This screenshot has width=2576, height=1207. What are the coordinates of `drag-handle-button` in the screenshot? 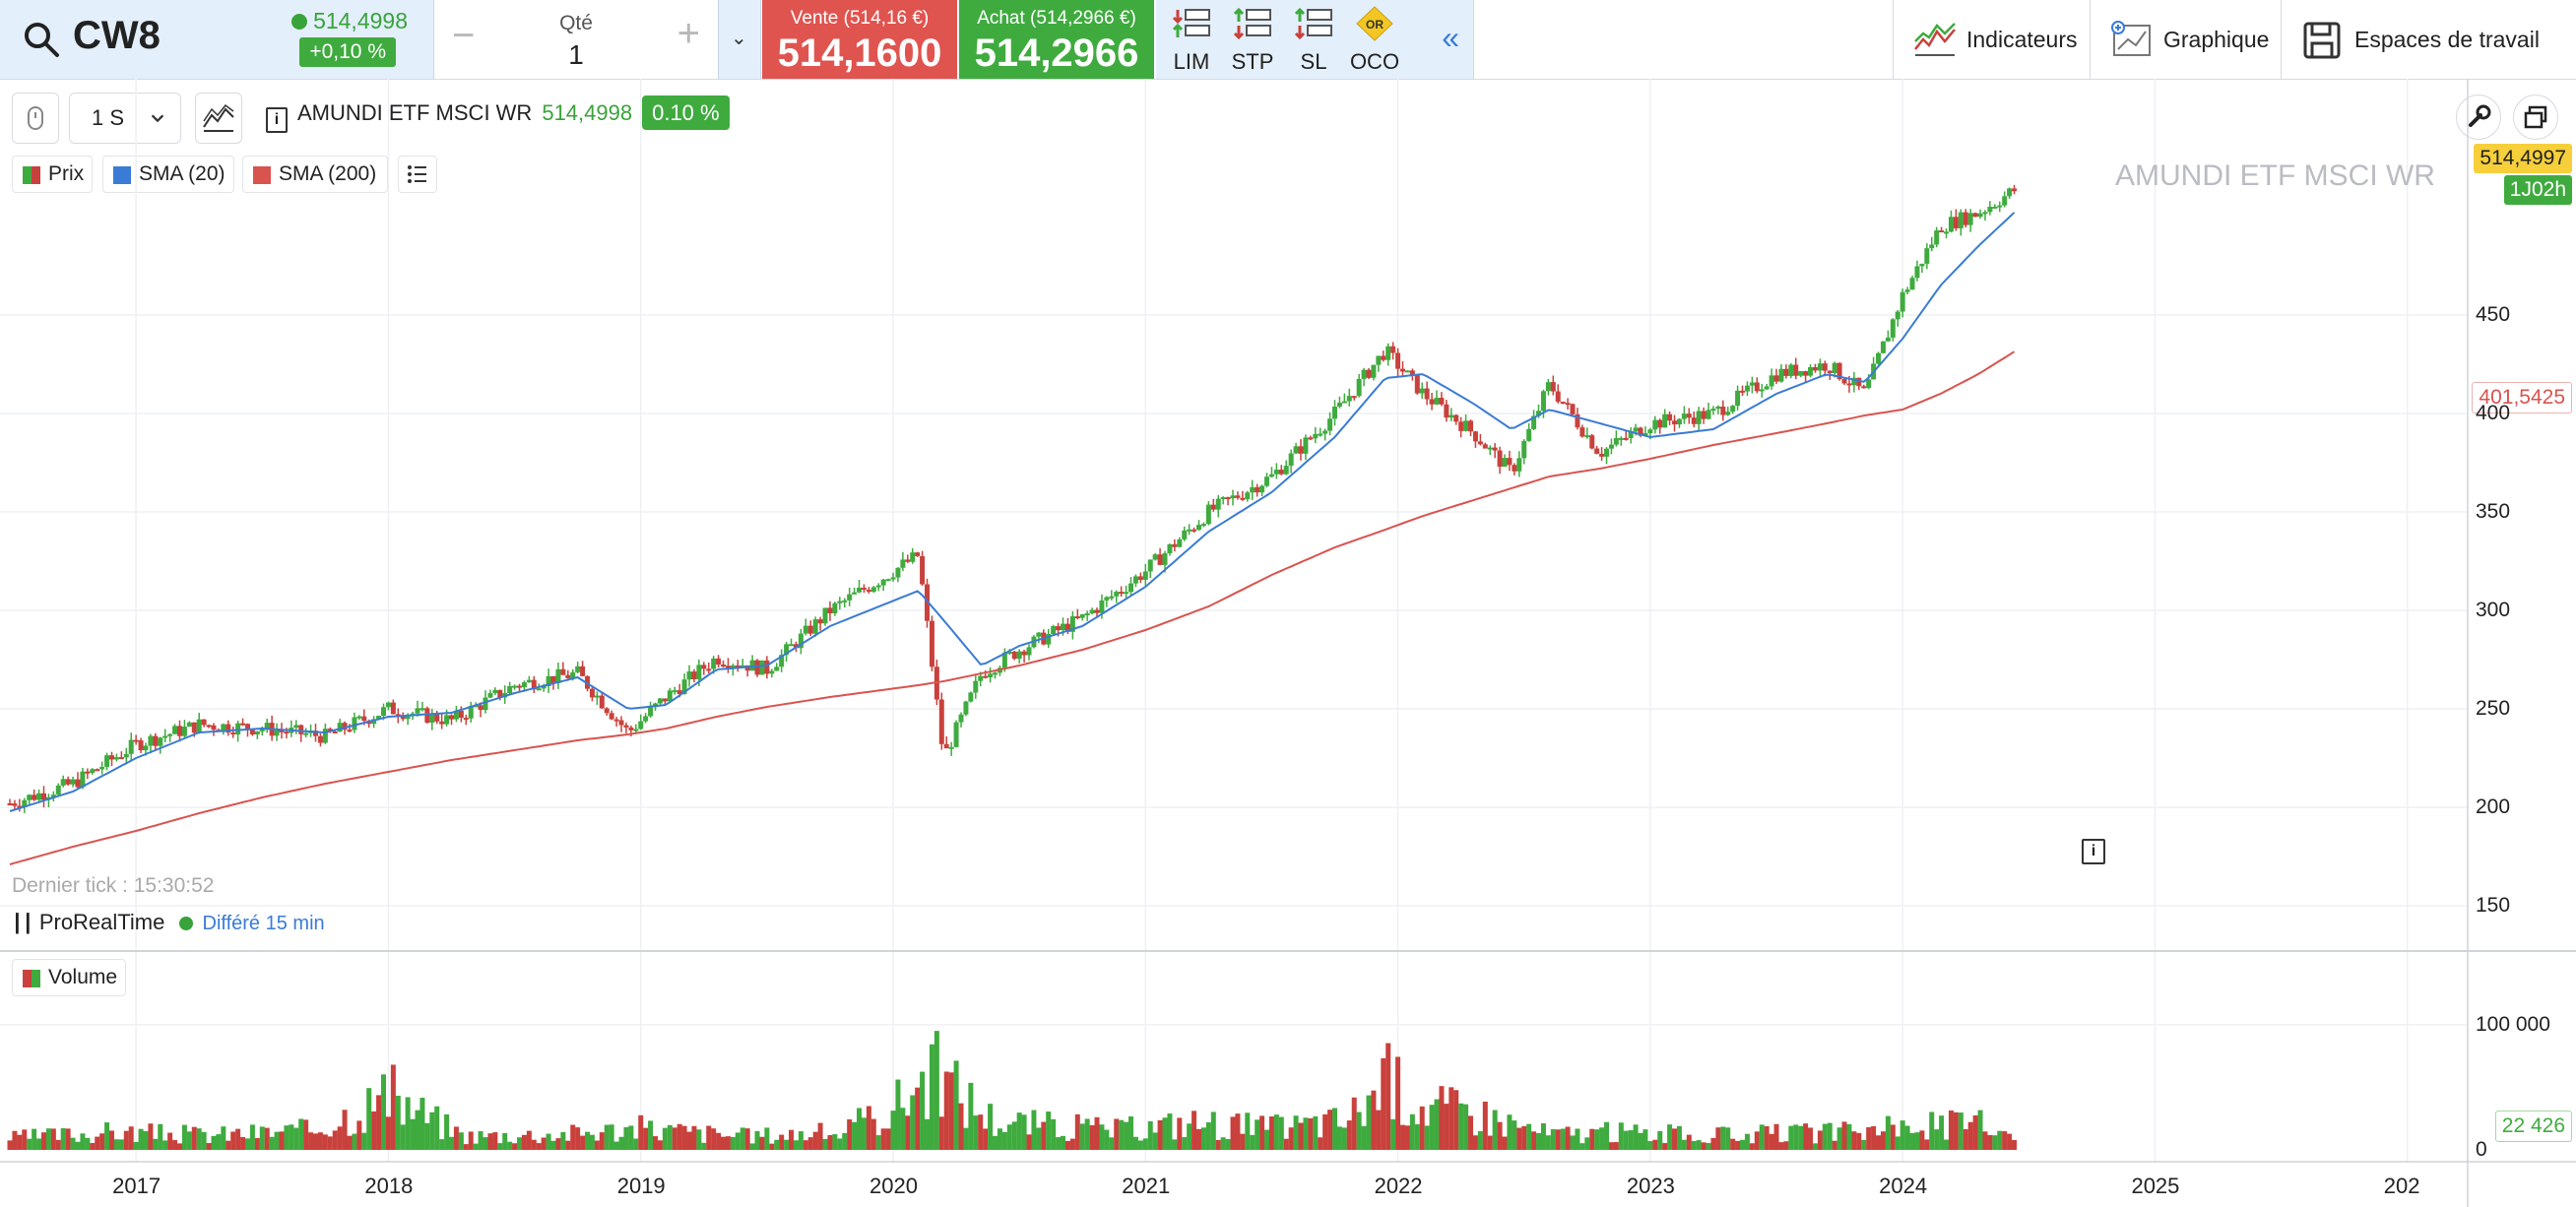 It's located at (35, 118).